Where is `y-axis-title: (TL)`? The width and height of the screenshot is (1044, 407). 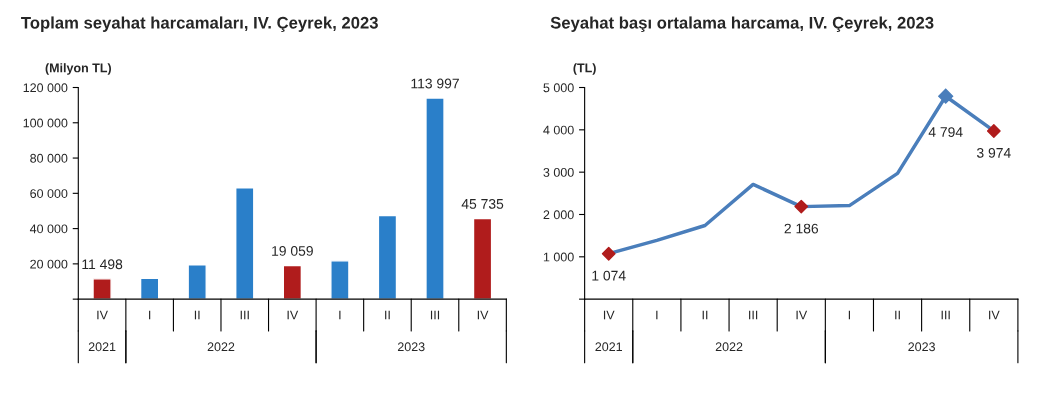
y-axis-title: (TL) is located at coordinates (584, 69).